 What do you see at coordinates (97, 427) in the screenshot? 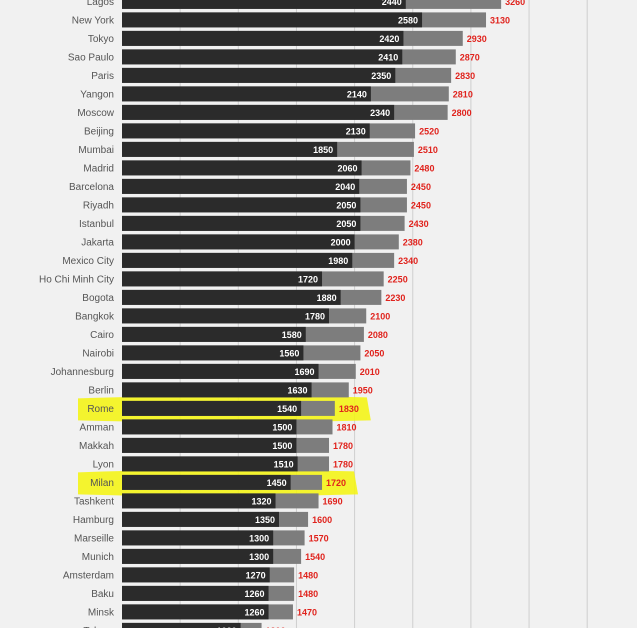
I see `category-label-amman: Amman` at bounding box center [97, 427].